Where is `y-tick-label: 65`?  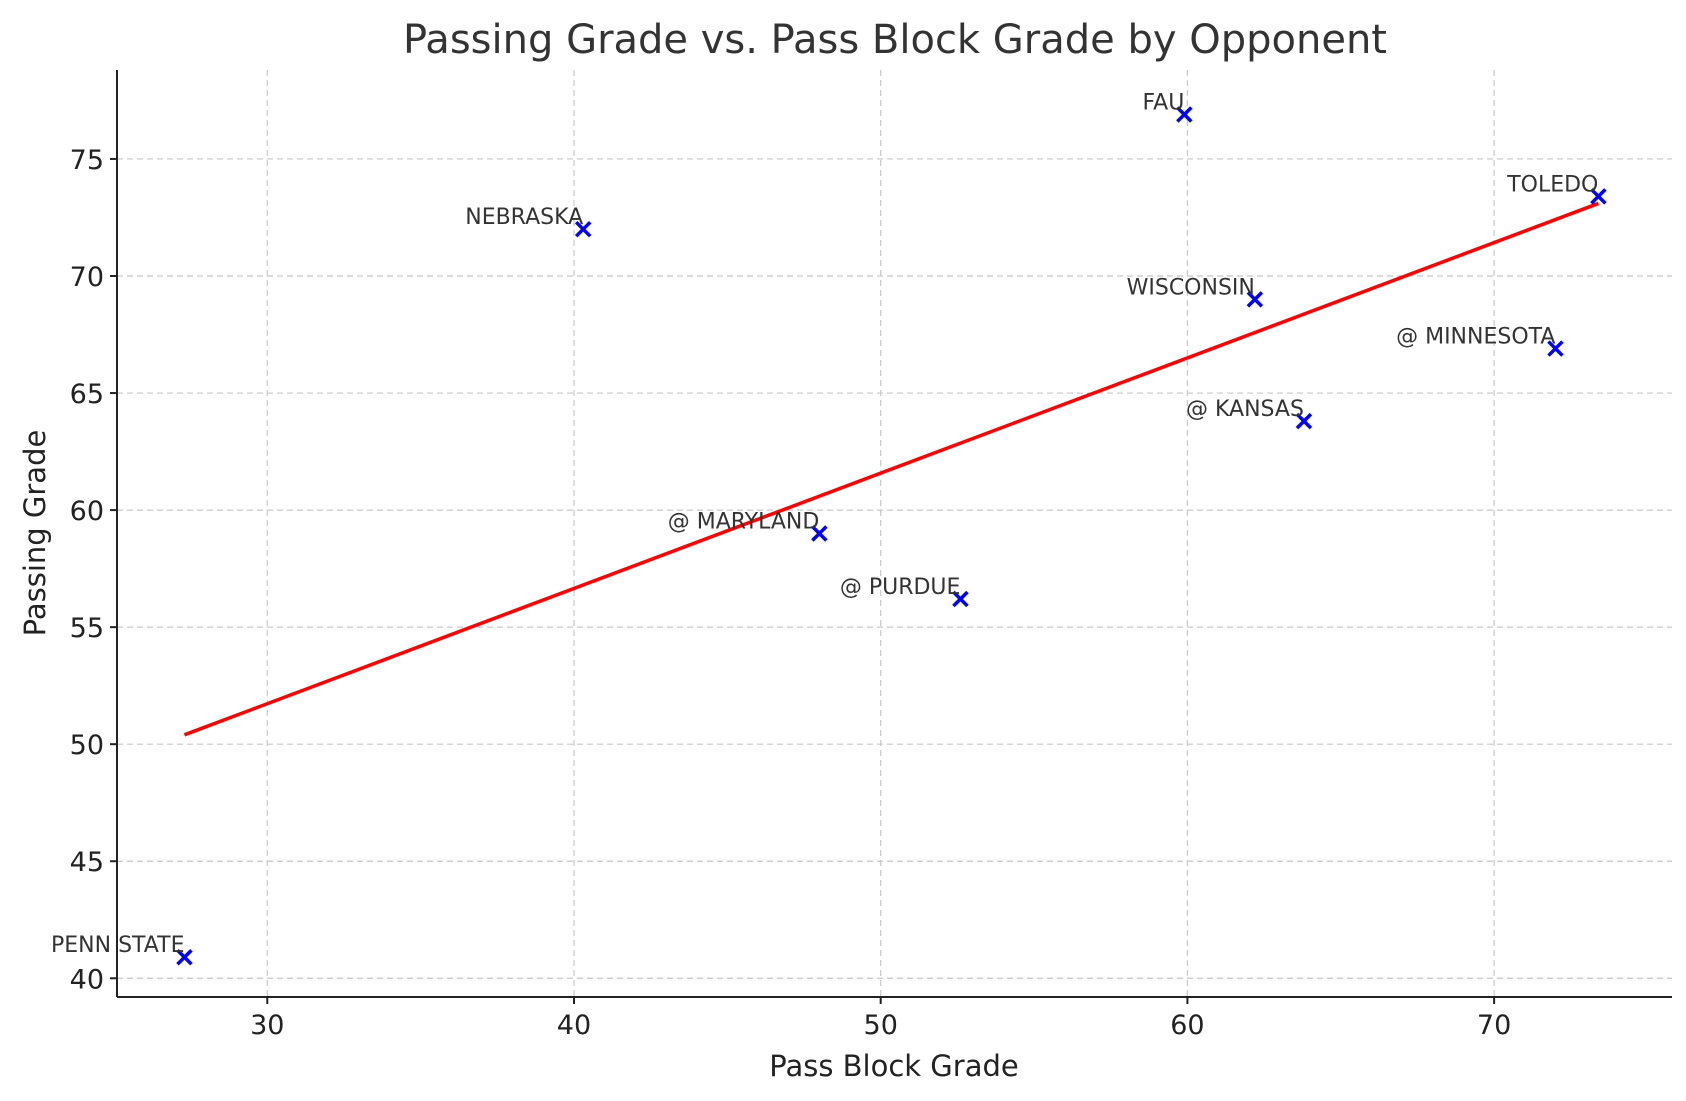
y-tick-label: 65 is located at coordinates (87, 394).